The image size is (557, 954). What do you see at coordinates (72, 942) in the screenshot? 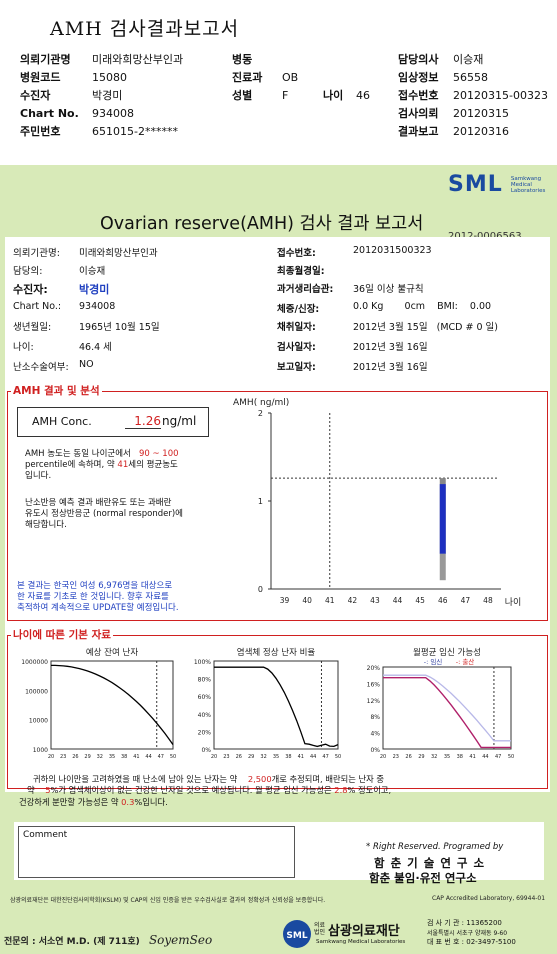
I see `doctor-name: 전문의 : 서소연 M.D. (제 711호)` at bounding box center [72, 942].